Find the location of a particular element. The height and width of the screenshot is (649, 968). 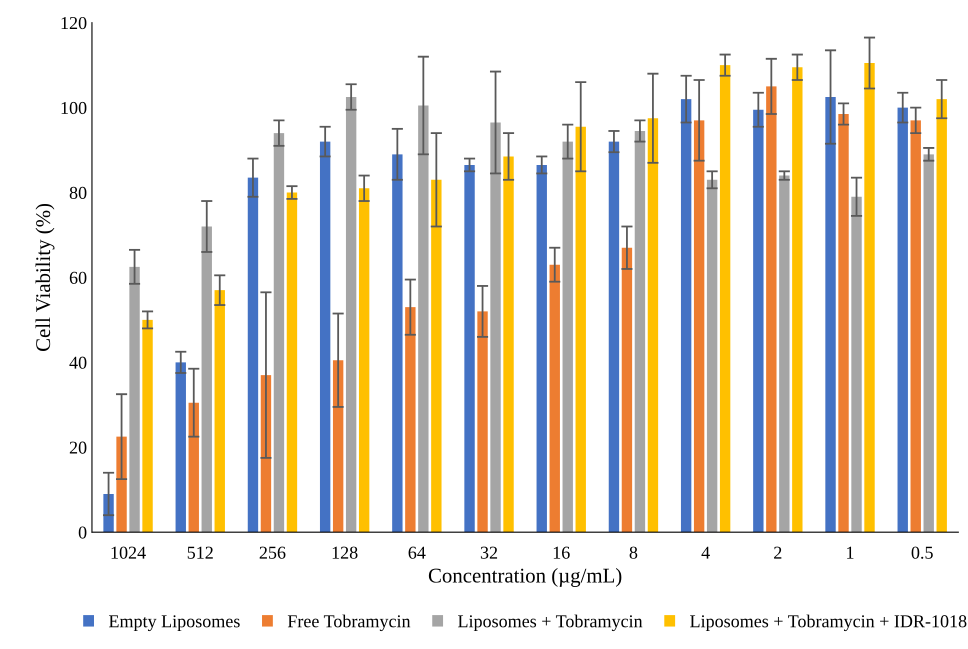

y-tick-label: 80 is located at coordinates (78, 192).